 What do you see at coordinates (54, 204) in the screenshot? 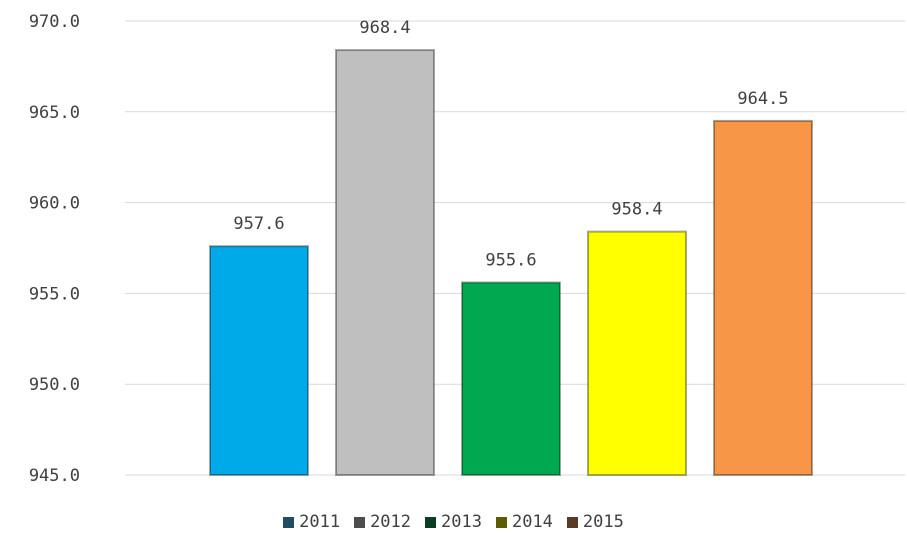
I see `y-tick-label: 960.0` at bounding box center [54, 204].